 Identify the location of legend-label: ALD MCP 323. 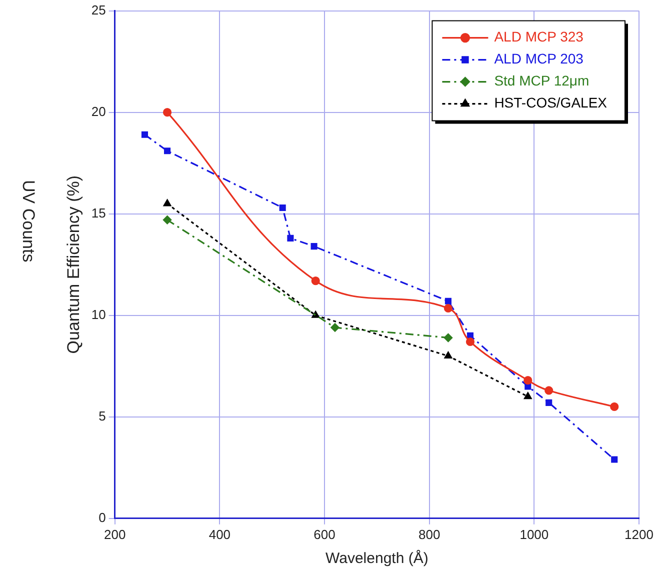
(539, 36).